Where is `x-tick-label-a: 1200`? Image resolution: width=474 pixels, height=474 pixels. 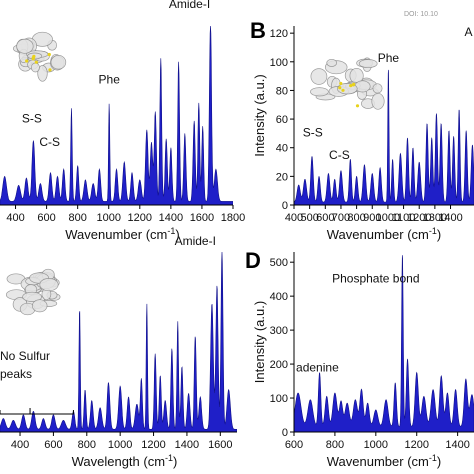 x-tick-label-a: 1200 is located at coordinates (140, 218).